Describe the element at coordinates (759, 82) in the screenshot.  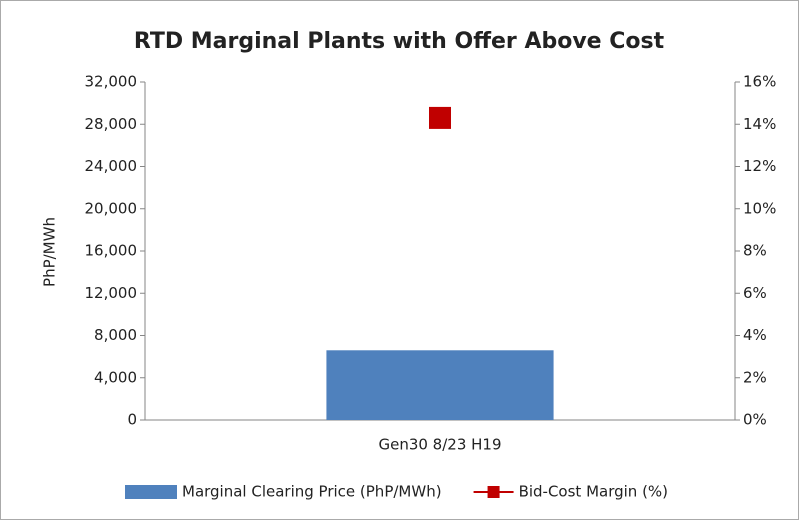
I see `y2-tick-label: 16%` at that location.